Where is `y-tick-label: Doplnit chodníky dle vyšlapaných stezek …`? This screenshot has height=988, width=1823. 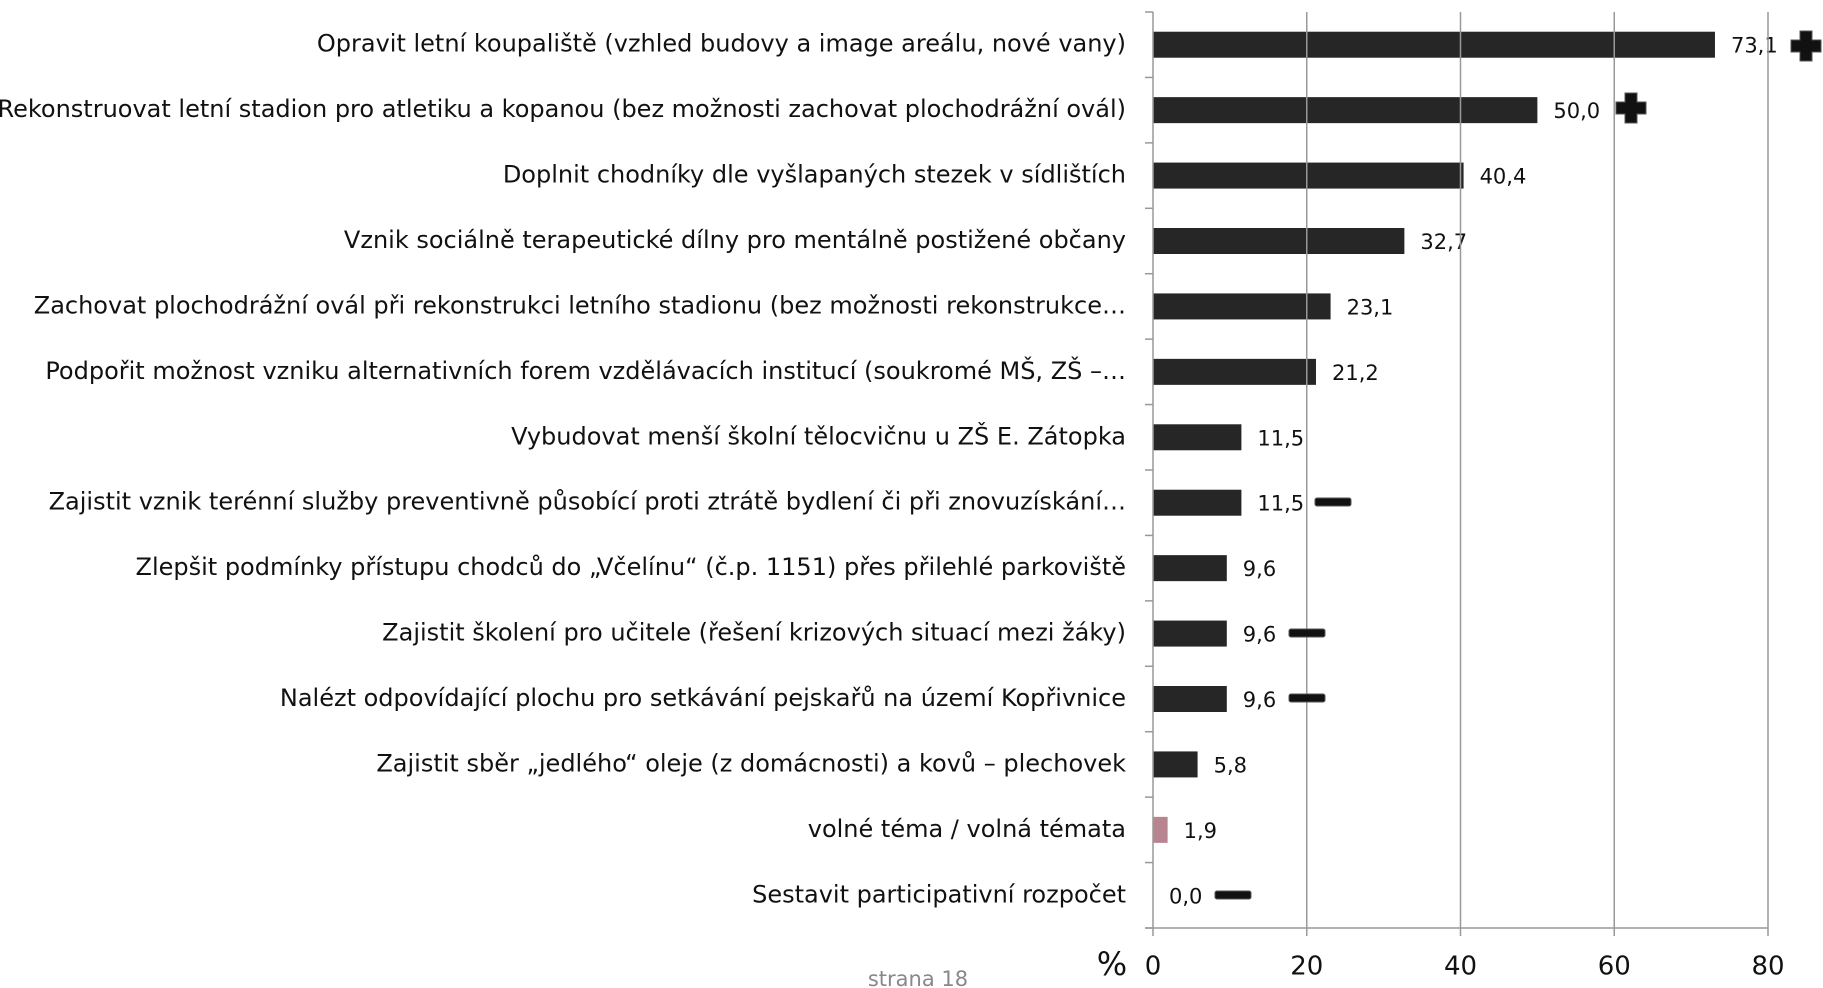 y-tick-label: Doplnit chodníky dle vyšlapaných stezek … is located at coordinates (814, 175).